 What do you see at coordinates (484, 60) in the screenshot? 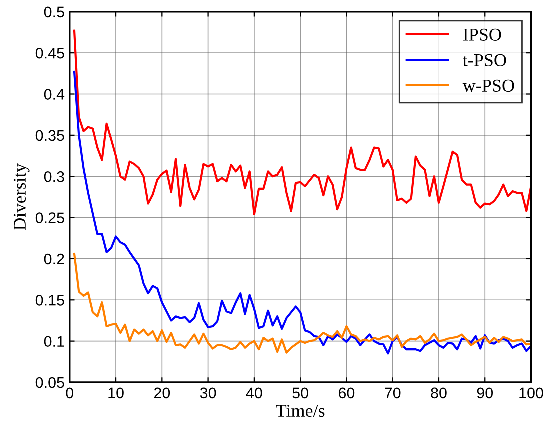
I see `legend-label: t-PSO` at bounding box center [484, 60].